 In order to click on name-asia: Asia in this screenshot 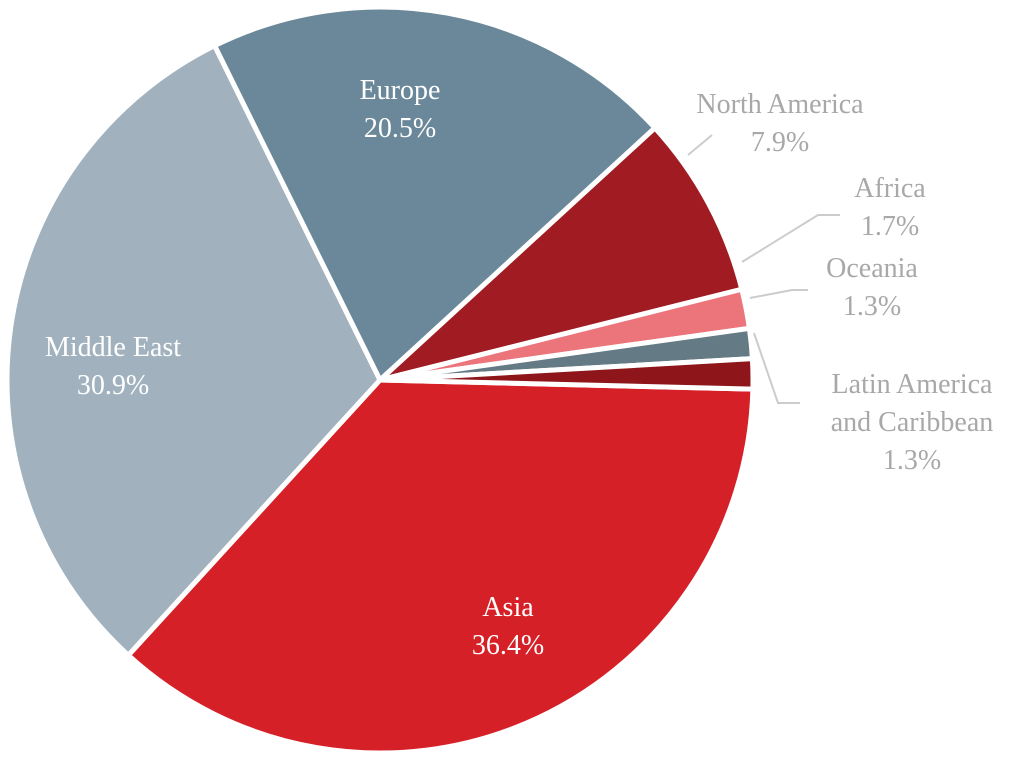, I will do `click(508, 607)`.